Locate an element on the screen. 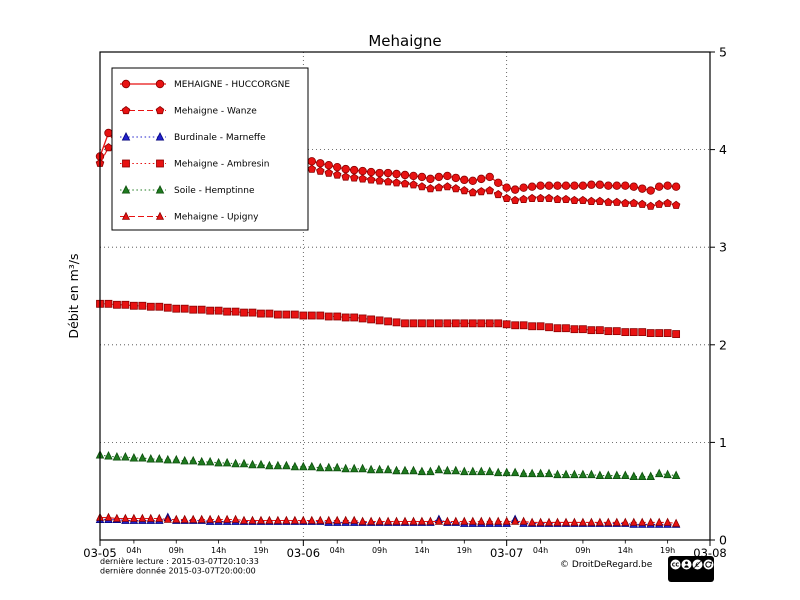  y-tick-label: 3 is located at coordinates (723, 247).